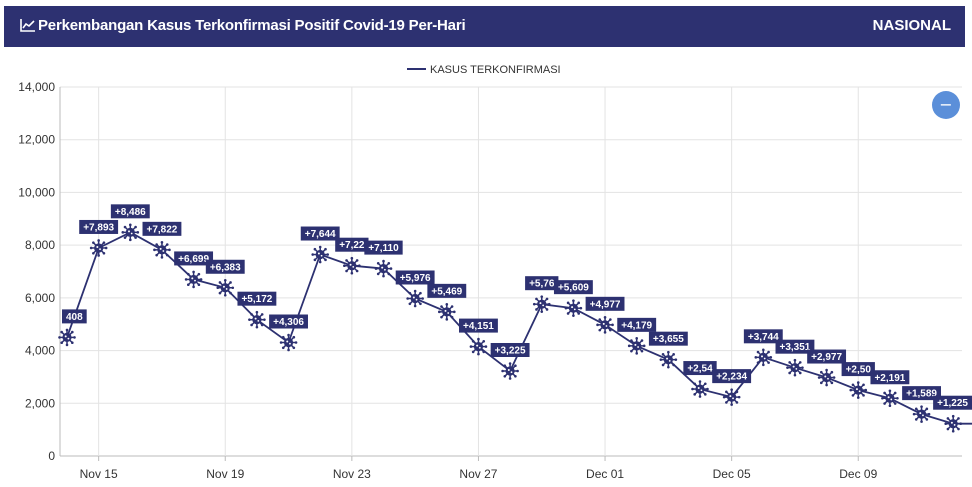  What do you see at coordinates (51, 456) in the screenshot?
I see `y-tick-label: 0` at bounding box center [51, 456].